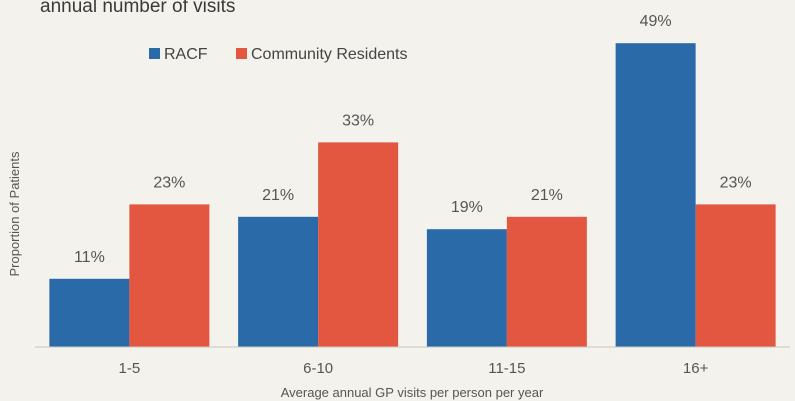  Describe the element at coordinates (14, 214) in the screenshot. I see `y-axis-label: Proportion of Patients` at that location.